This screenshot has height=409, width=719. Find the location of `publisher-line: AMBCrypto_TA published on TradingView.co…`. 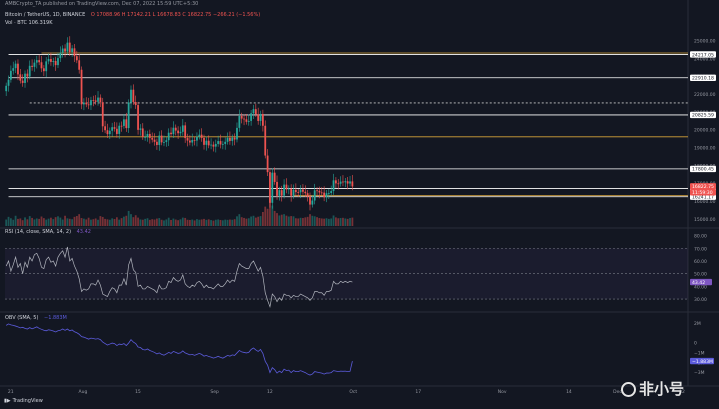

publisher-line: AMBCrypto_TA published on TradingView.co… is located at coordinates (102, 4).